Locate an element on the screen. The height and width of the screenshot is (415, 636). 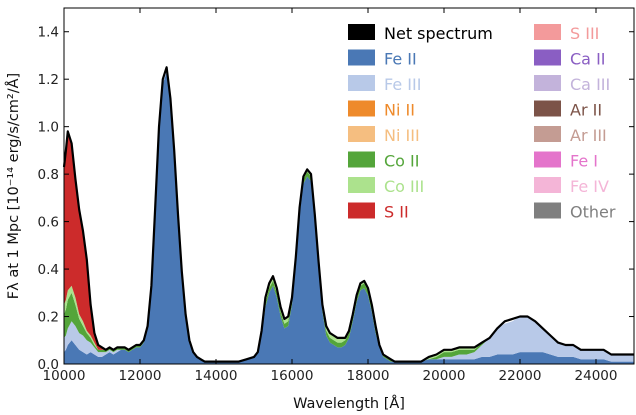
y-tick-label: 0.6 is located at coordinates (48, 223).